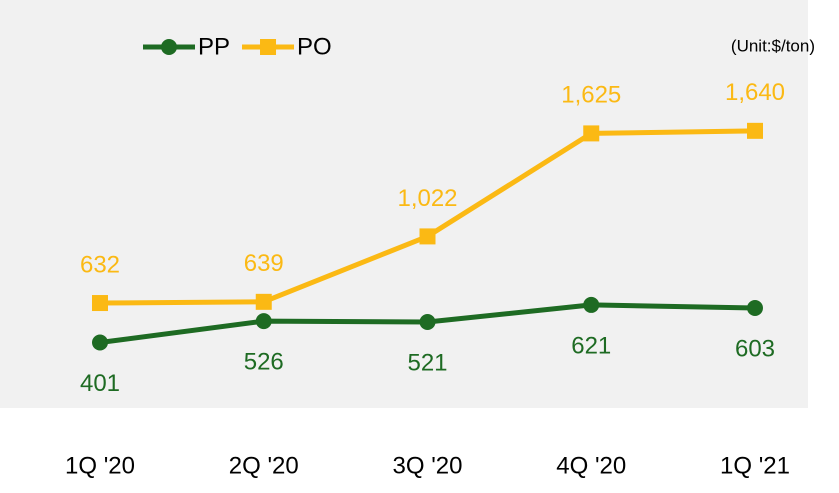 The image size is (839, 493). I want to click on data-label: 521, so click(427, 362).